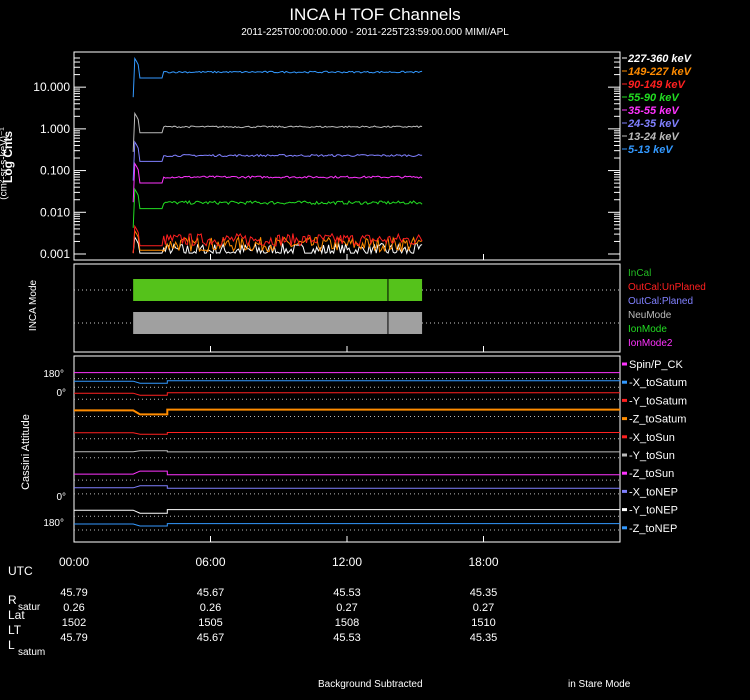  What do you see at coordinates (654, 137) in the screenshot?
I see `legend-series-6: 13-24 keV` at bounding box center [654, 137].